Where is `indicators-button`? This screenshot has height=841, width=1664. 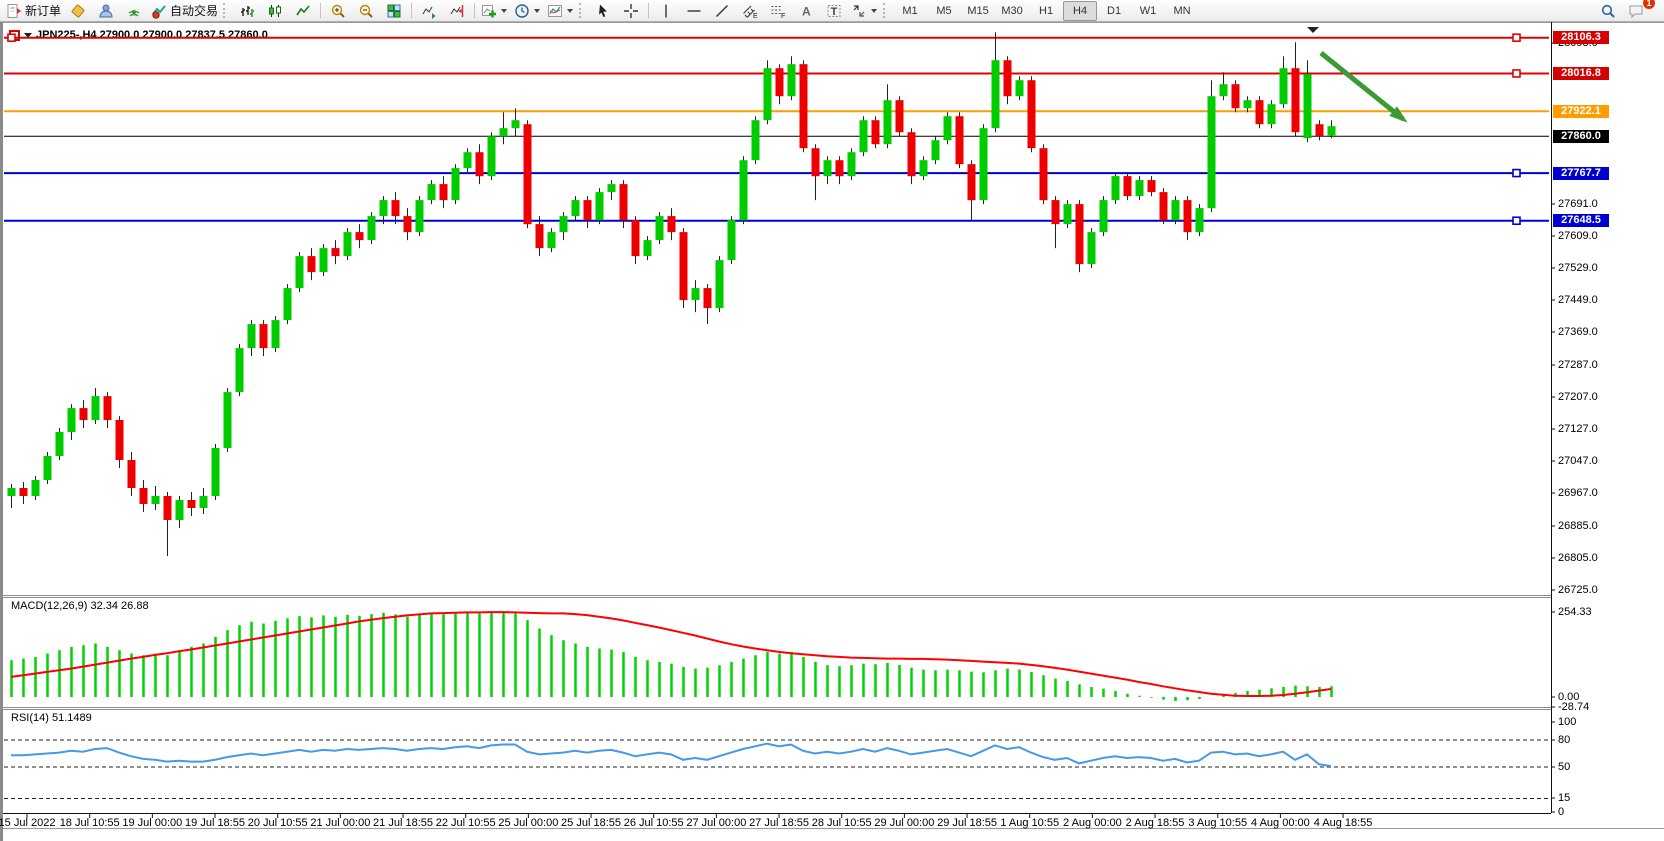
indicators-button is located at coordinates (494, 11).